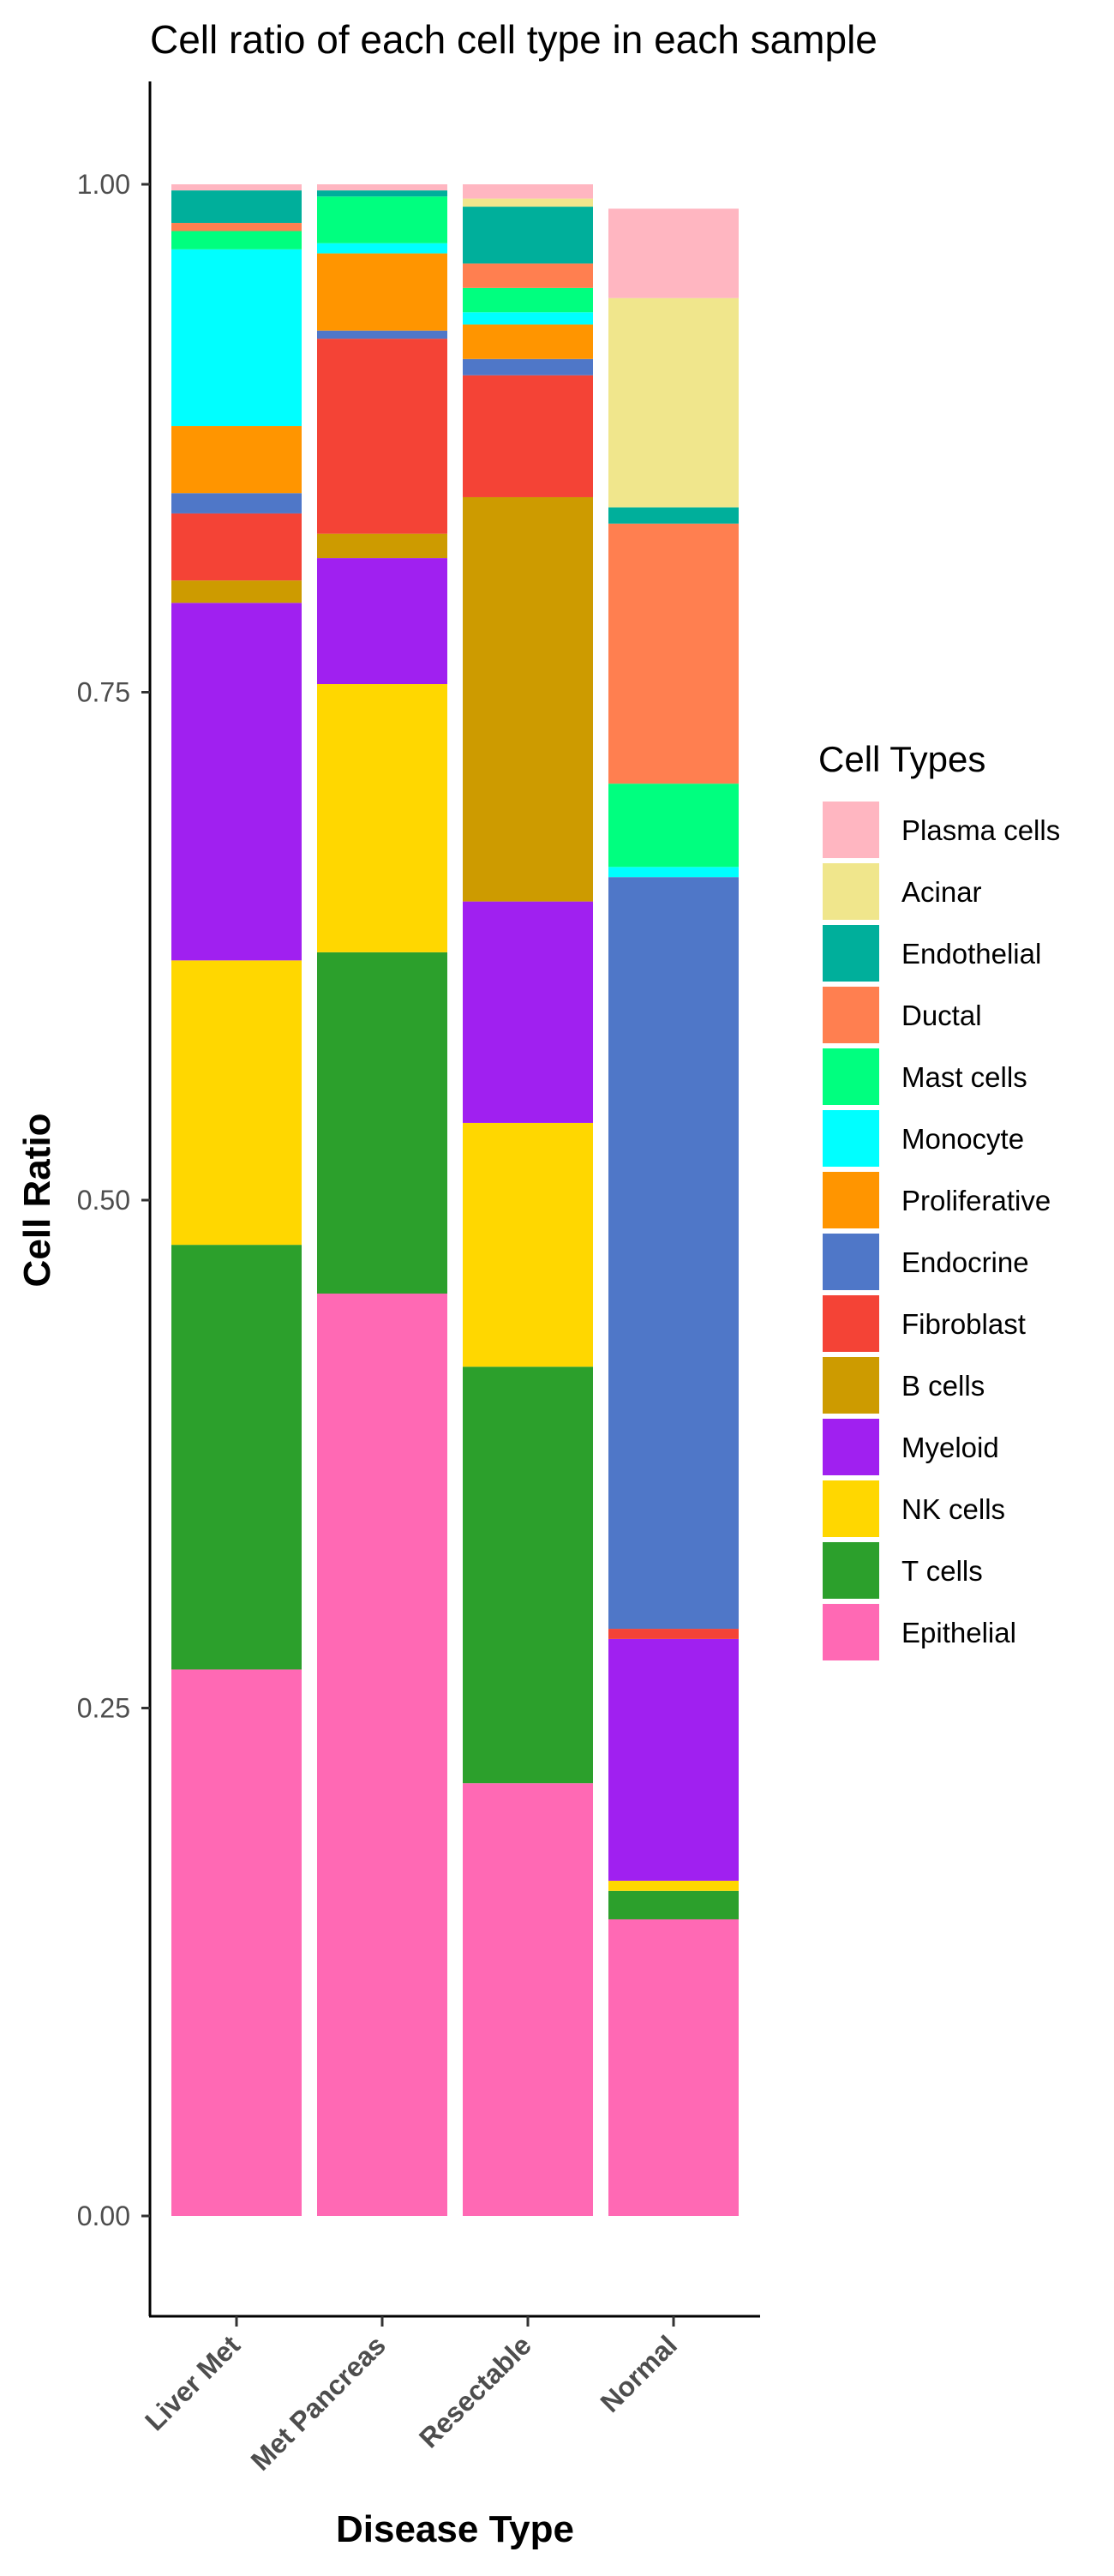 Image resolution: width=1114 pixels, height=2576 pixels. I want to click on x-tick-label: Liver Met, so click(192, 2382).